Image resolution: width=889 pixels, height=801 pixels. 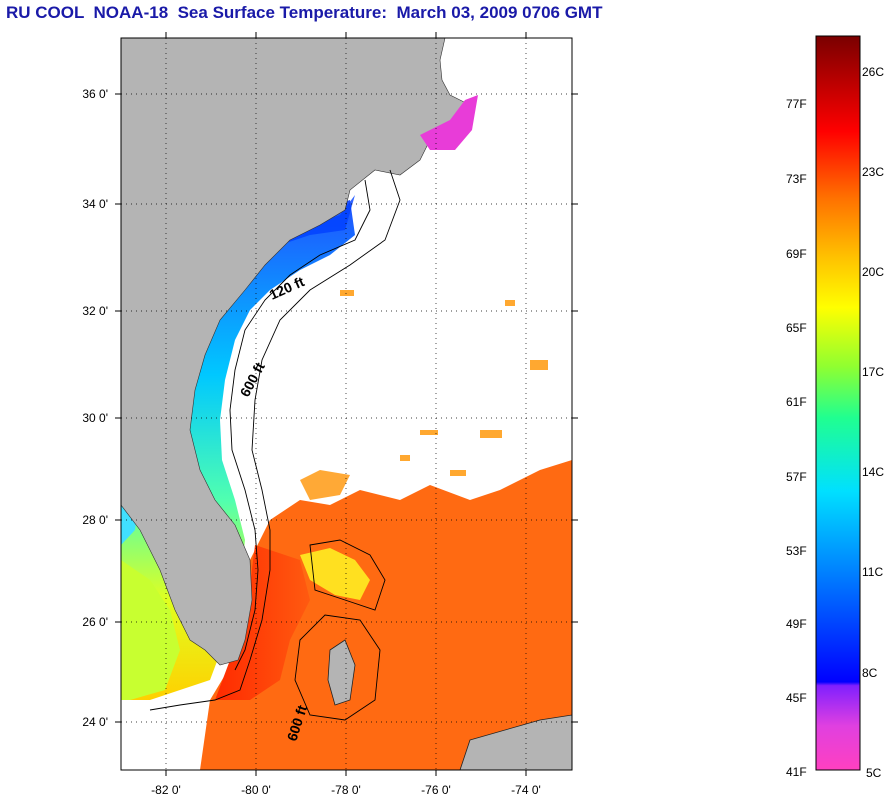 I want to click on lon-label-78: -78 0', so click(x=346, y=790).